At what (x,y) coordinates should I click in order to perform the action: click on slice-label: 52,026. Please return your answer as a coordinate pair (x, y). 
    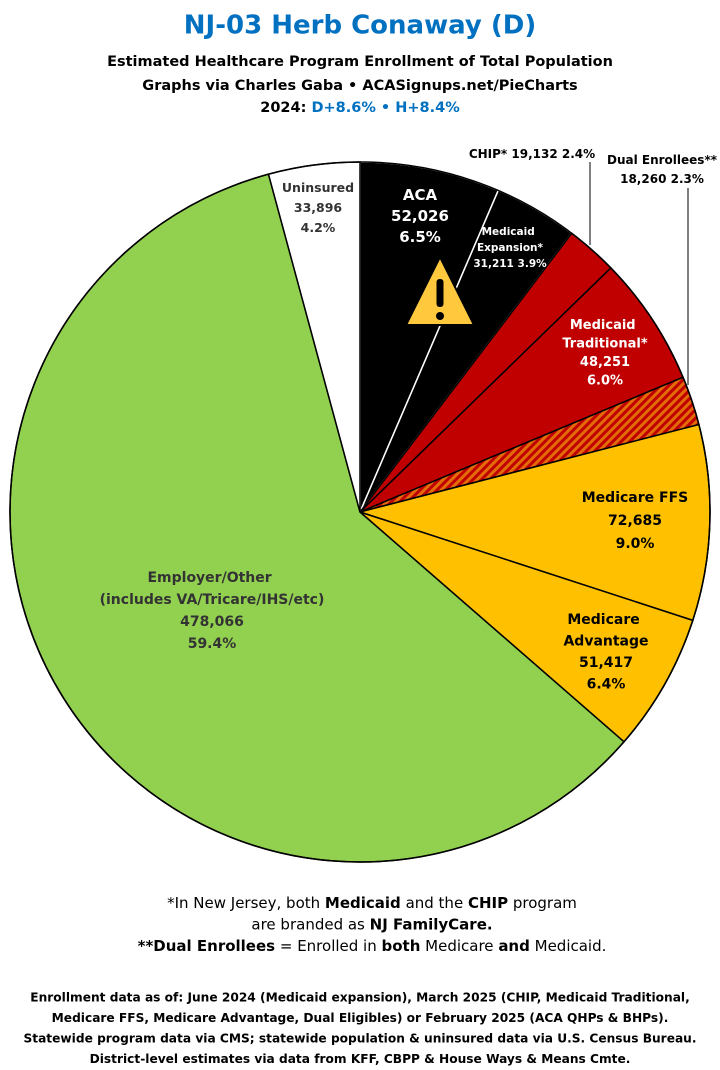
    Looking at the image, I should click on (420, 216).